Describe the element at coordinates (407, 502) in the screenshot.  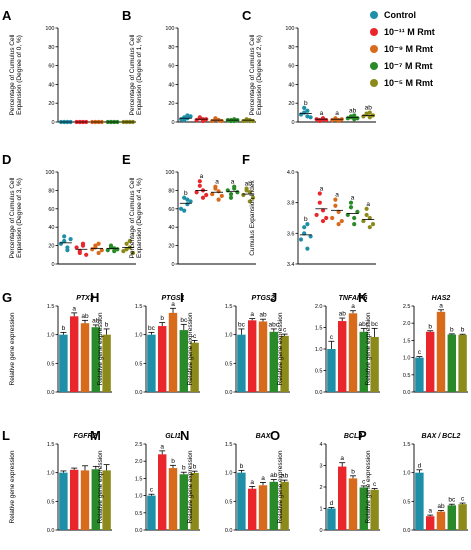
I see `y-tick-label: 0.5` at that location.